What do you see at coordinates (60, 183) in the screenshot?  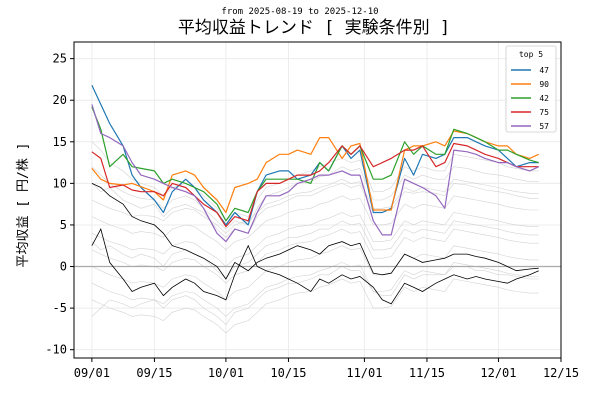 I see `y-tick-label: 10` at bounding box center [60, 183].